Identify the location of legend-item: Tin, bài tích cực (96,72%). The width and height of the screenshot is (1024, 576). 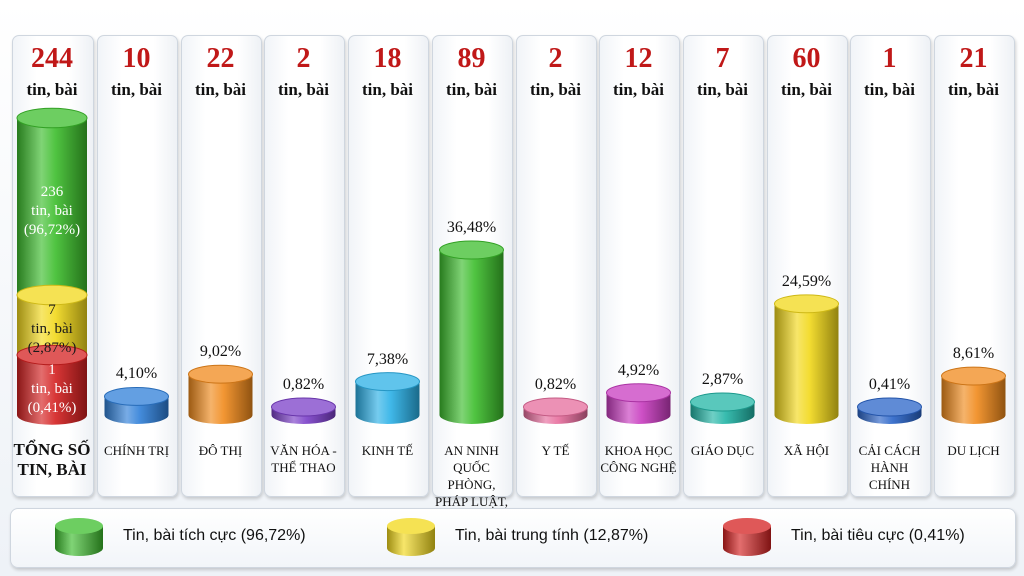
(201, 538).